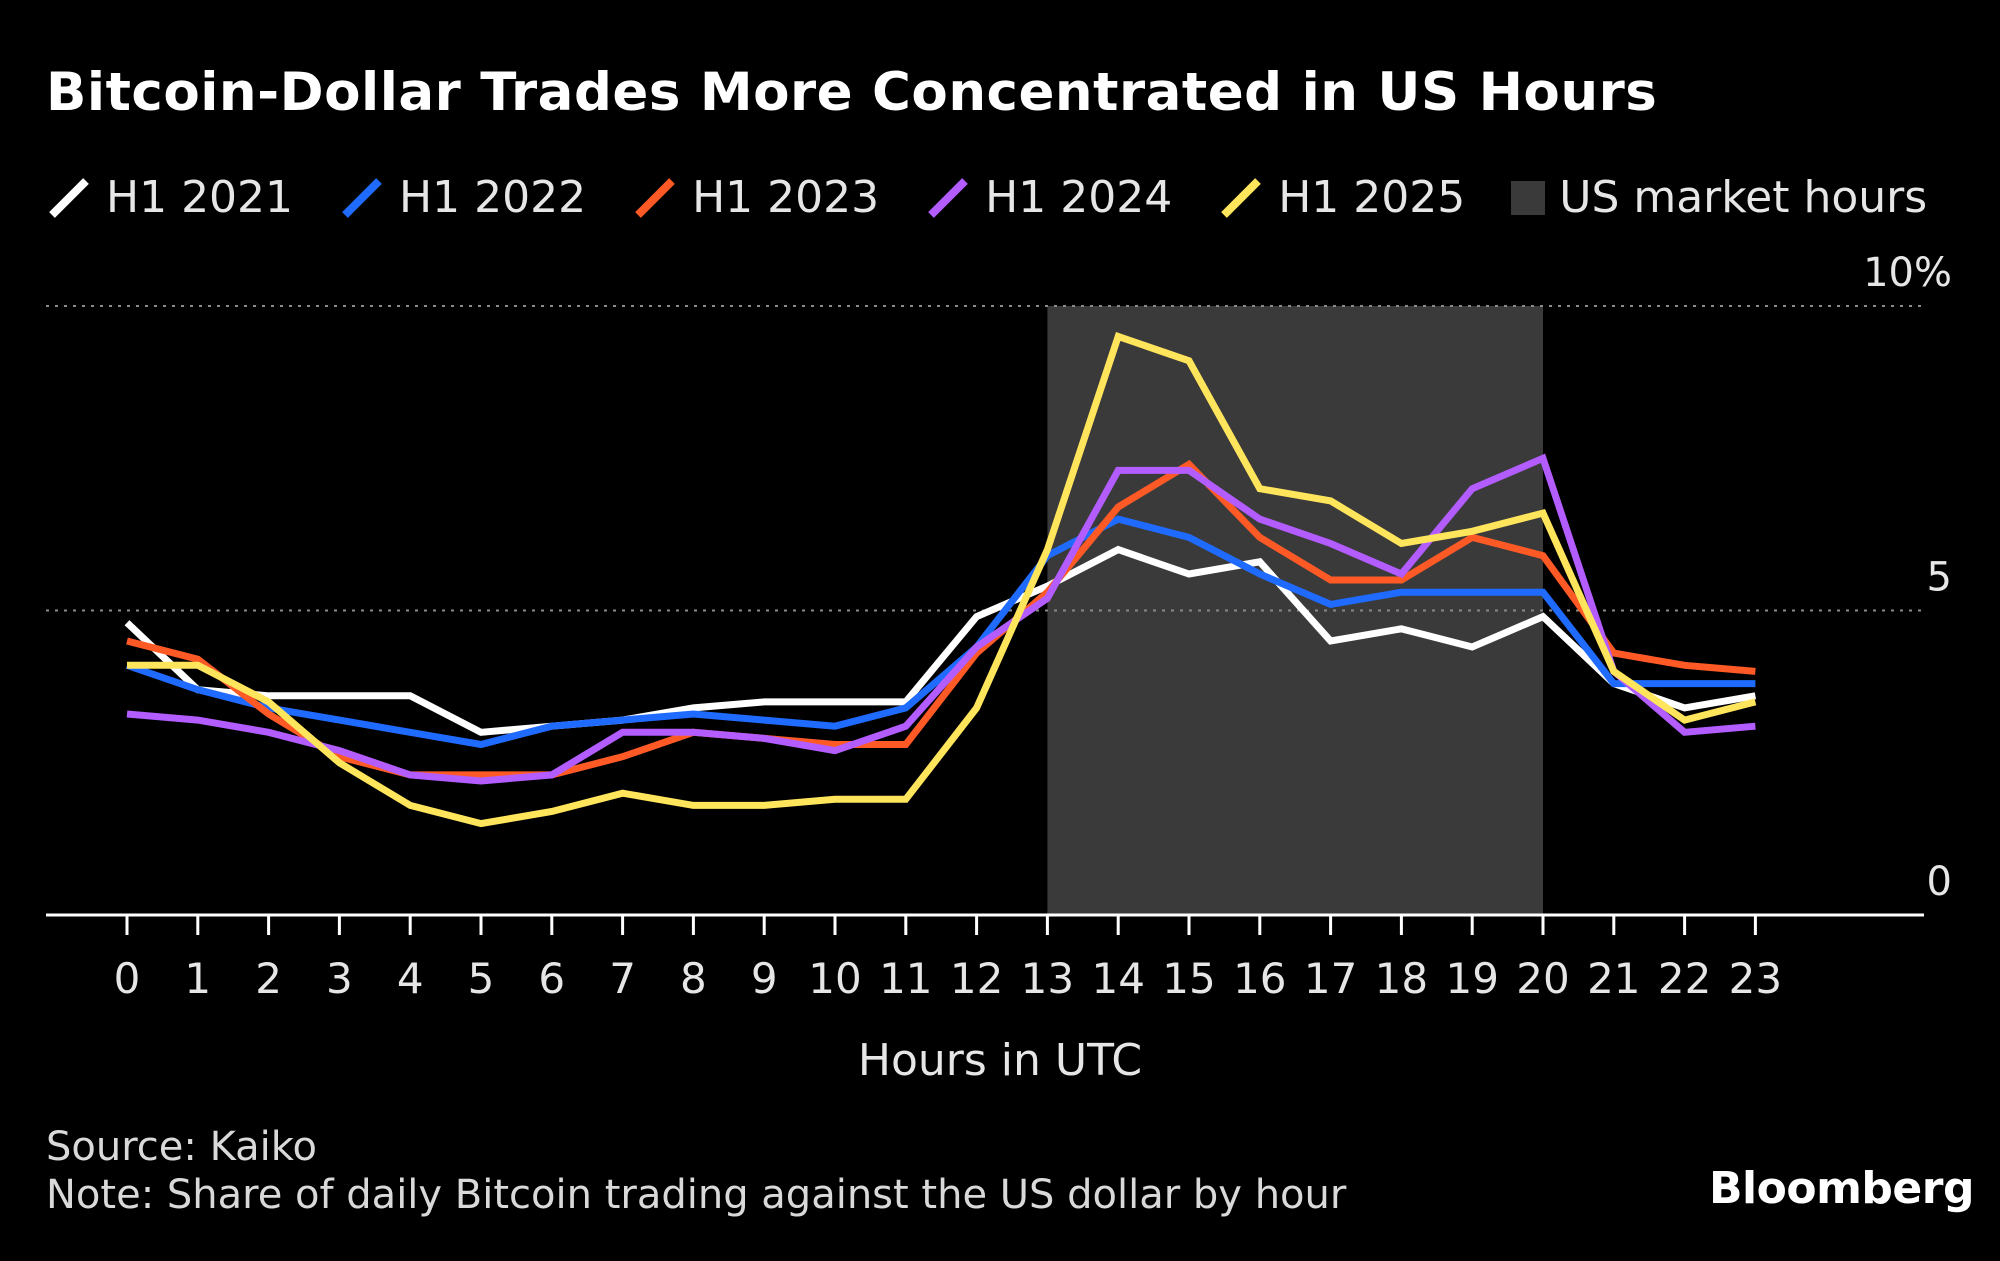 This screenshot has width=2000, height=1261. Describe the element at coordinates (1755, 978) in the screenshot. I see `x-tick-label: 23` at that location.